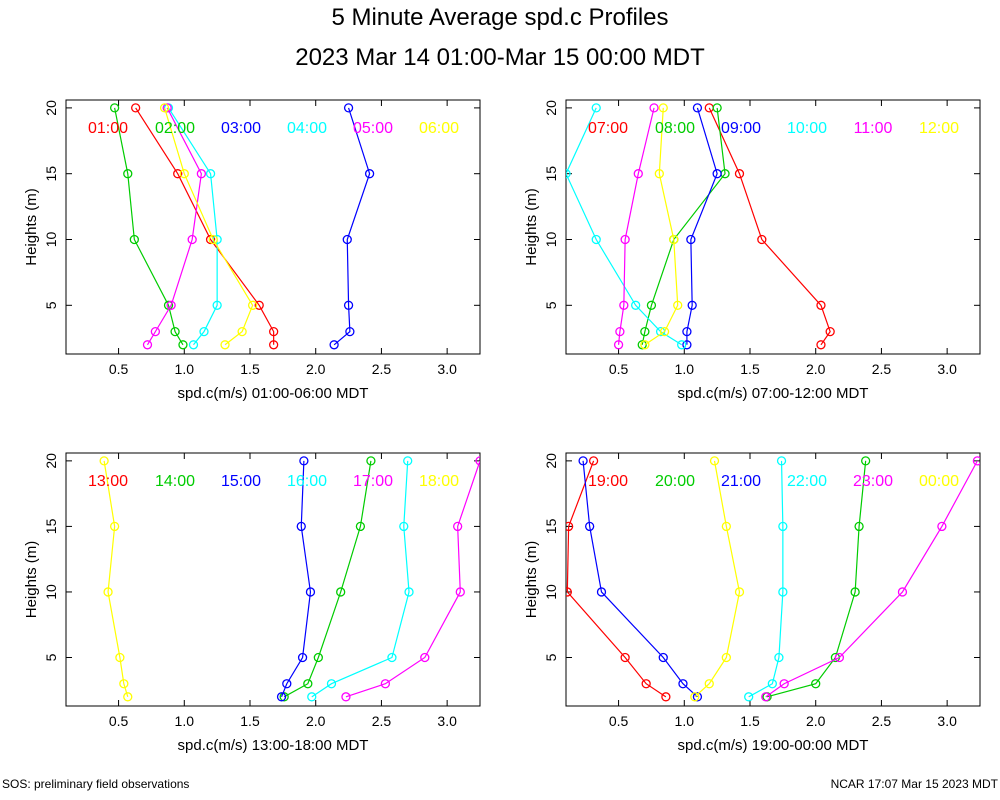 The image size is (1000, 800). What do you see at coordinates (447, 369) in the screenshot?
I see `x-tick-label: 3.0` at bounding box center [447, 369].